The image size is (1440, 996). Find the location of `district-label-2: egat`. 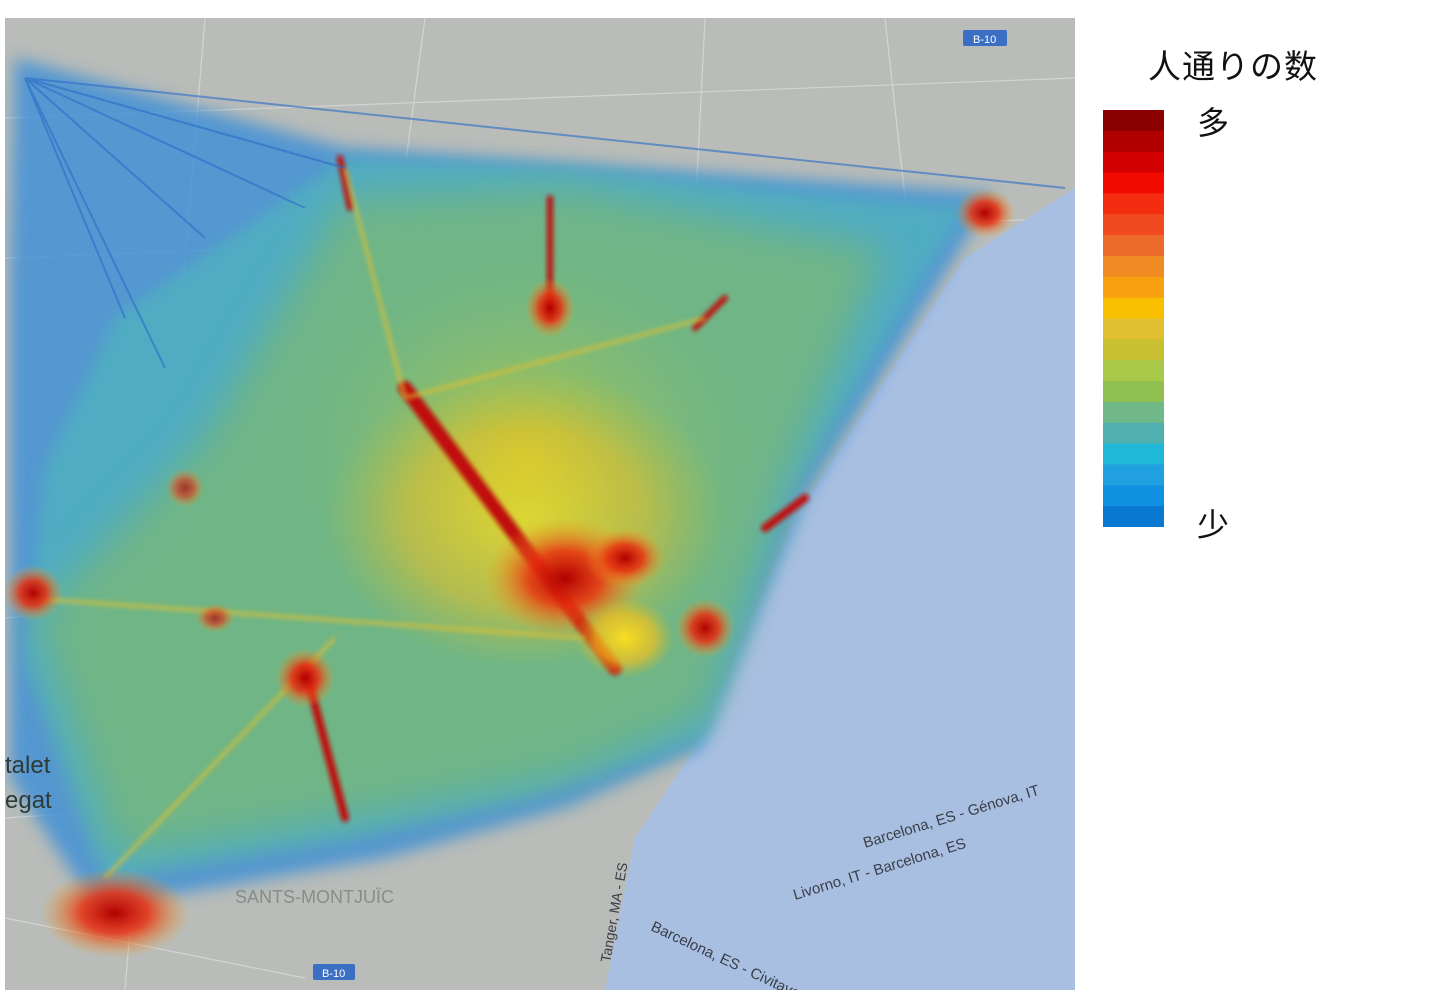

district-label-2: egat is located at coordinates (28, 800).